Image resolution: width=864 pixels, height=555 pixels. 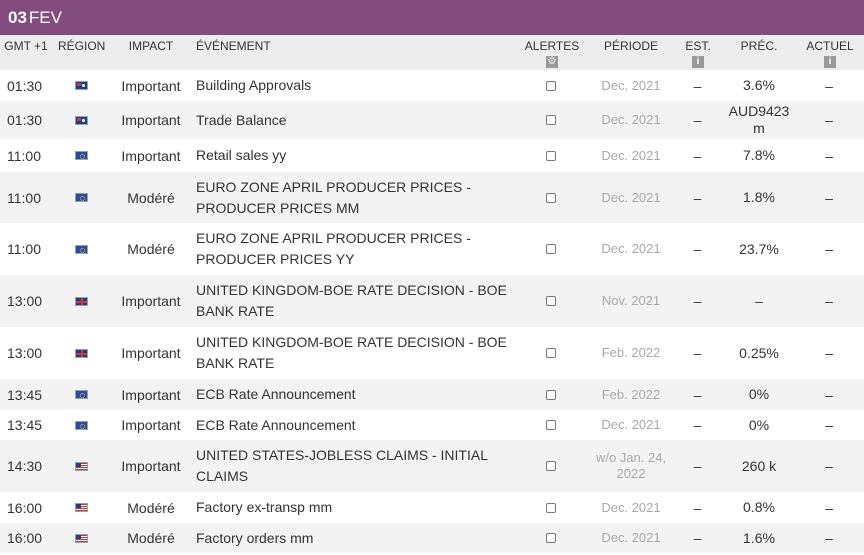 I want to click on flag-us-icon, so click(x=81, y=466).